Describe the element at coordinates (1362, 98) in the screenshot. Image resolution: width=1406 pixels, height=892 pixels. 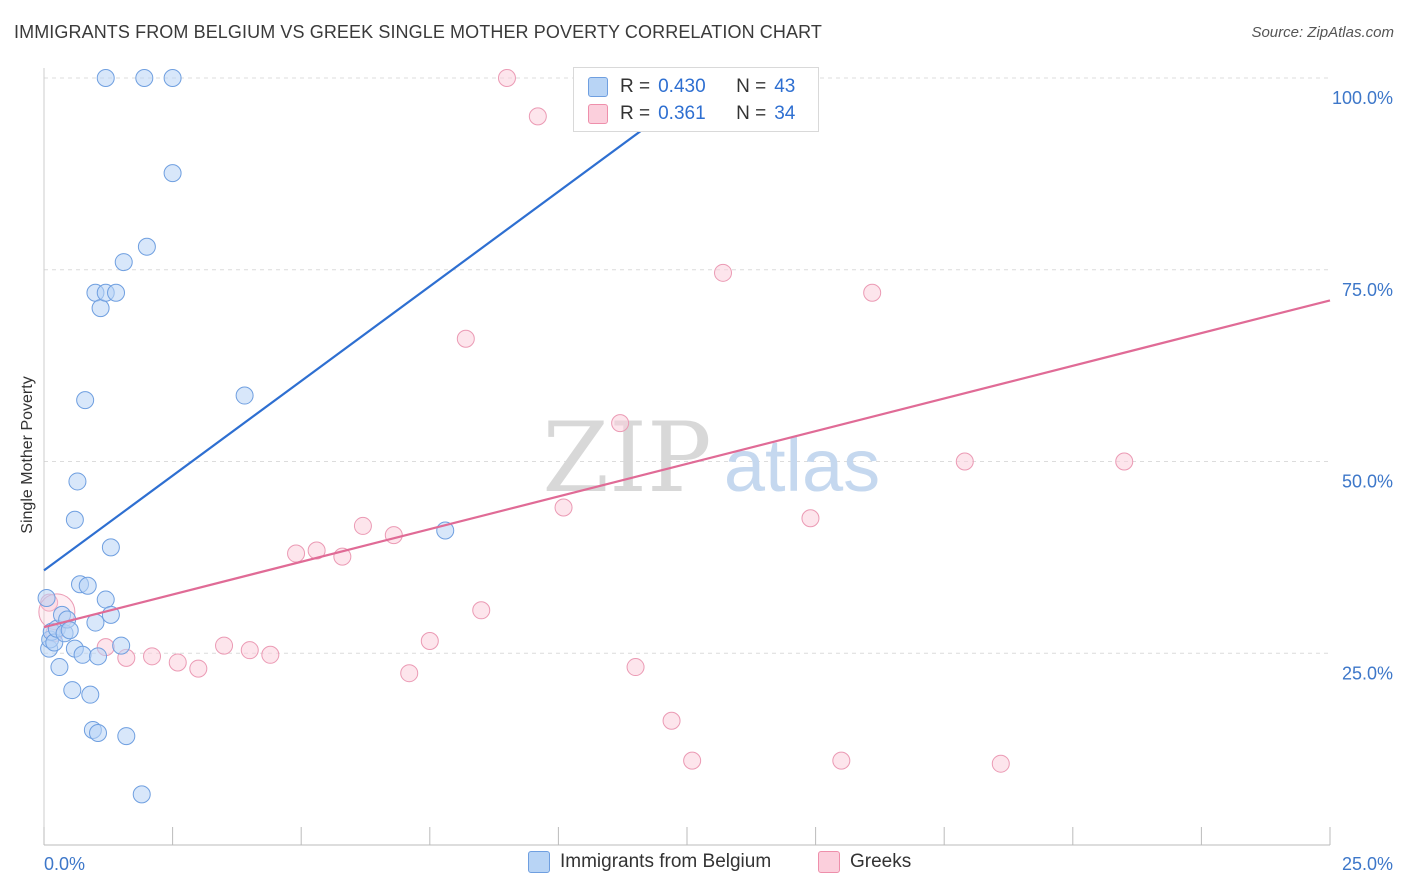
I see `y-tick-label: 100.0%` at that location.